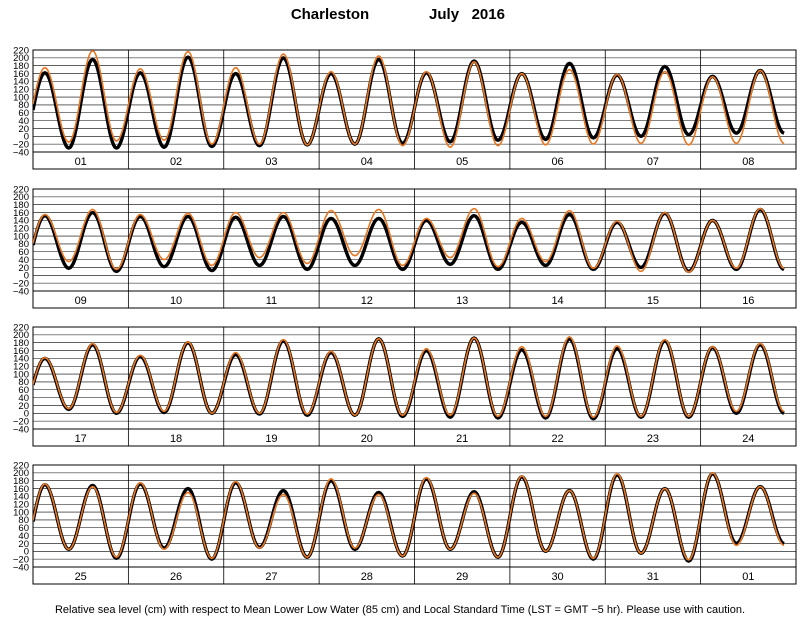  Describe the element at coordinates (367, 439) in the screenshot. I see `day-label: 20` at that location.